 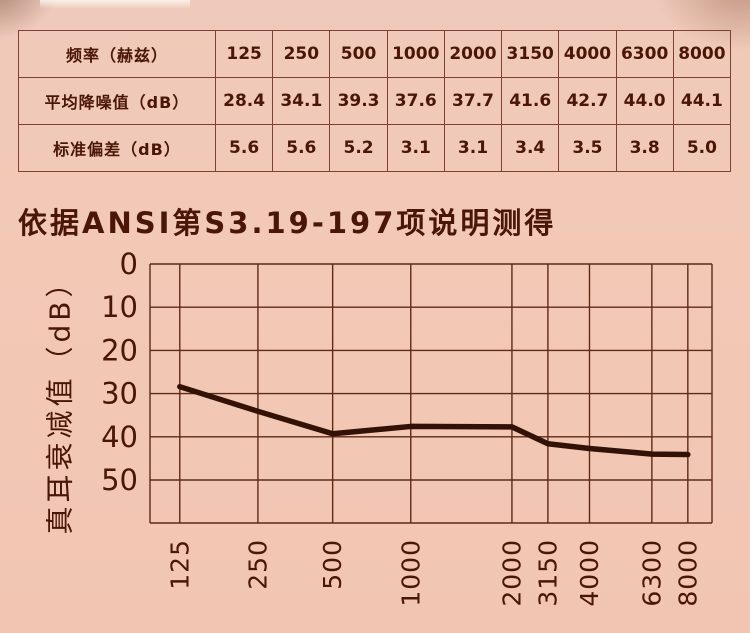 I want to click on freq-cell: 3150, so click(x=530, y=54).